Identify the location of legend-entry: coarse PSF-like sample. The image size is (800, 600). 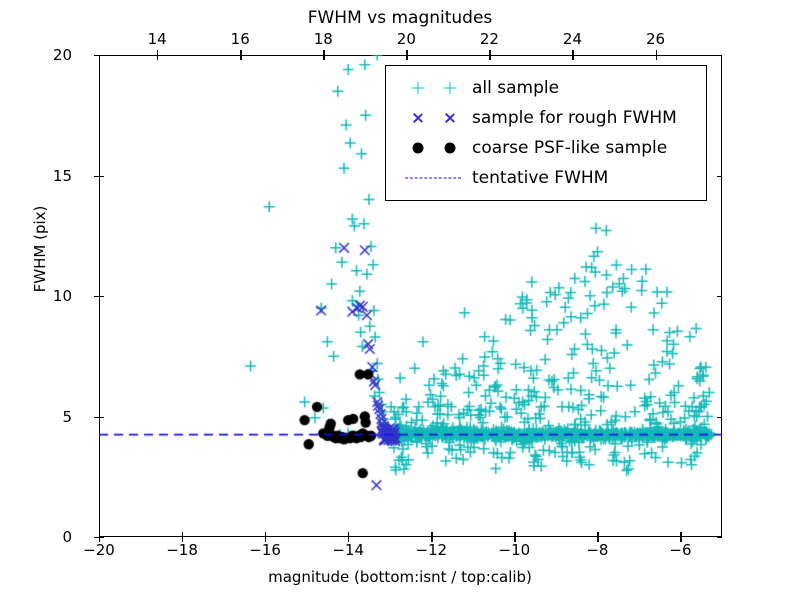
(544, 148).